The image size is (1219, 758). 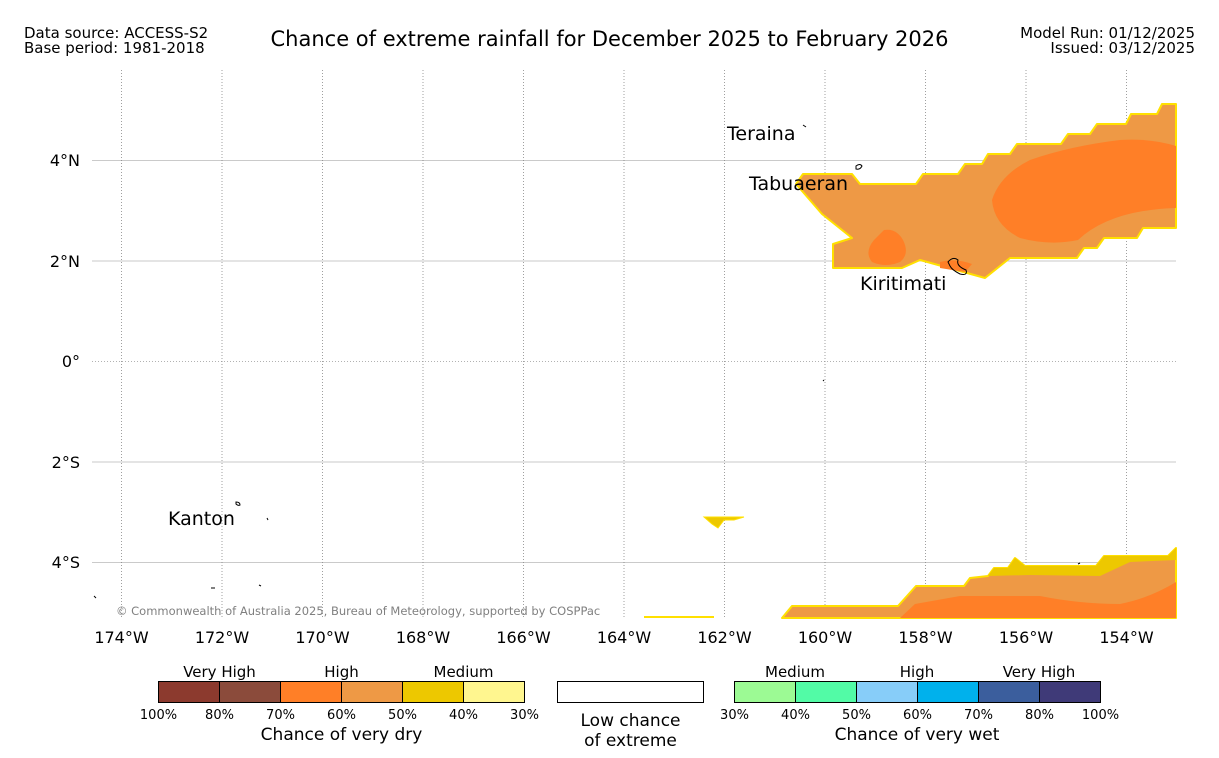 What do you see at coordinates (1122, 48) in the screenshot?
I see `issued-text: Issued: 03/12/2025` at bounding box center [1122, 48].